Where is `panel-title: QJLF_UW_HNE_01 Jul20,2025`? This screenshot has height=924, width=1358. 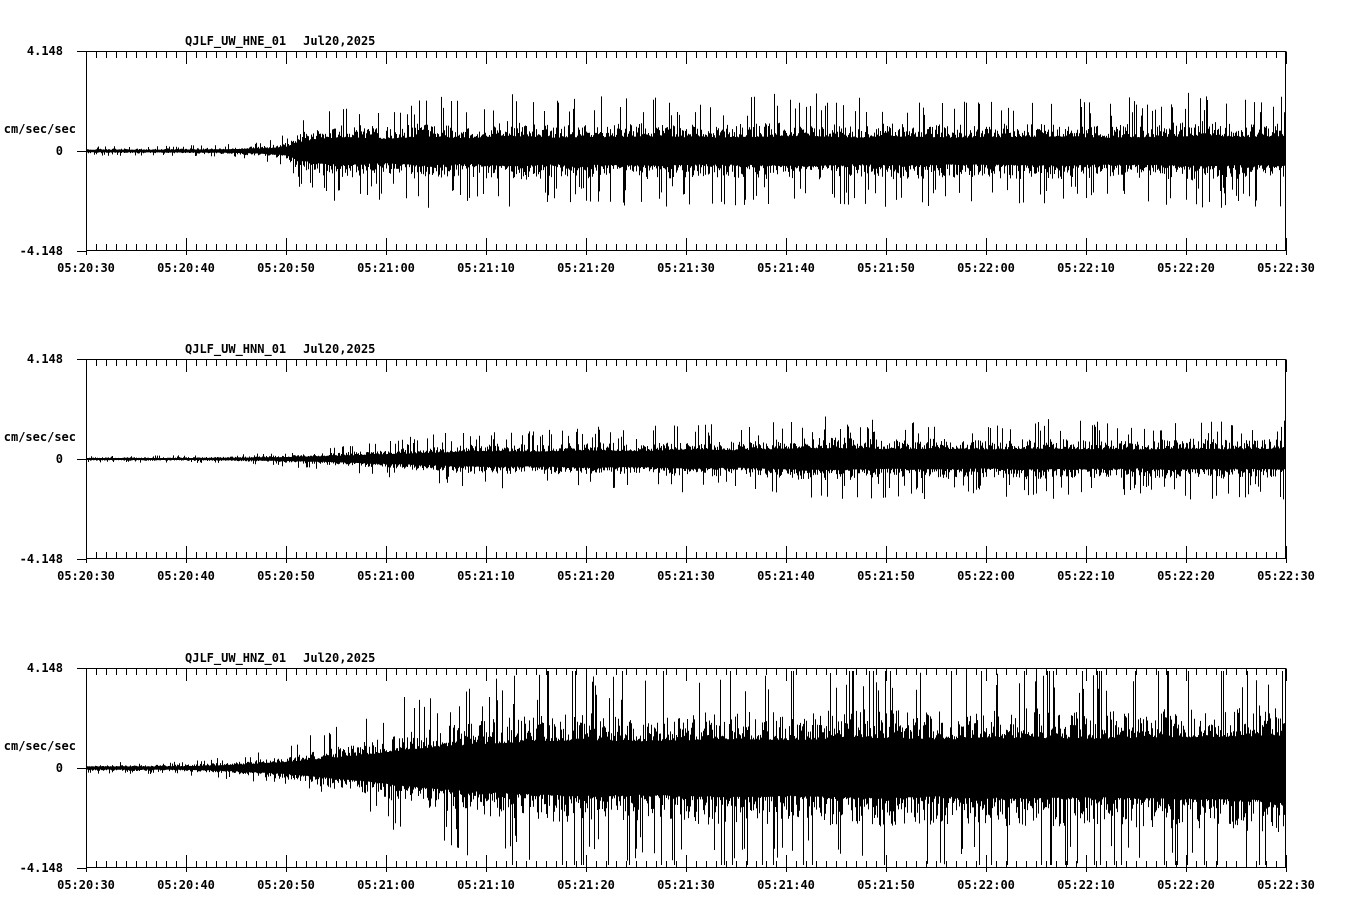 panel-title: QJLF_UW_HNE_01 Jul20,2025 is located at coordinates (280, 41).